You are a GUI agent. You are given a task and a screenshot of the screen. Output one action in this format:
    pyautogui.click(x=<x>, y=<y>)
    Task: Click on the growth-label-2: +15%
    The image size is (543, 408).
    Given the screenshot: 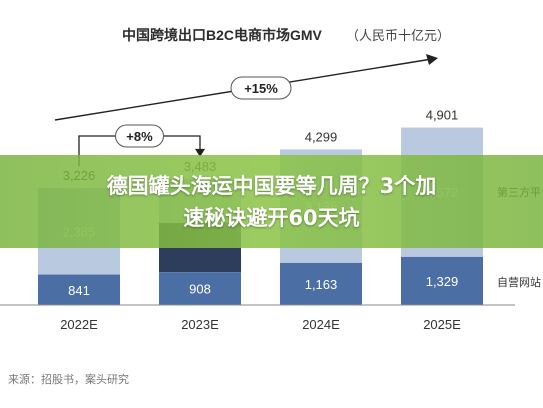 What is the action you would take?
    pyautogui.click(x=261, y=88)
    